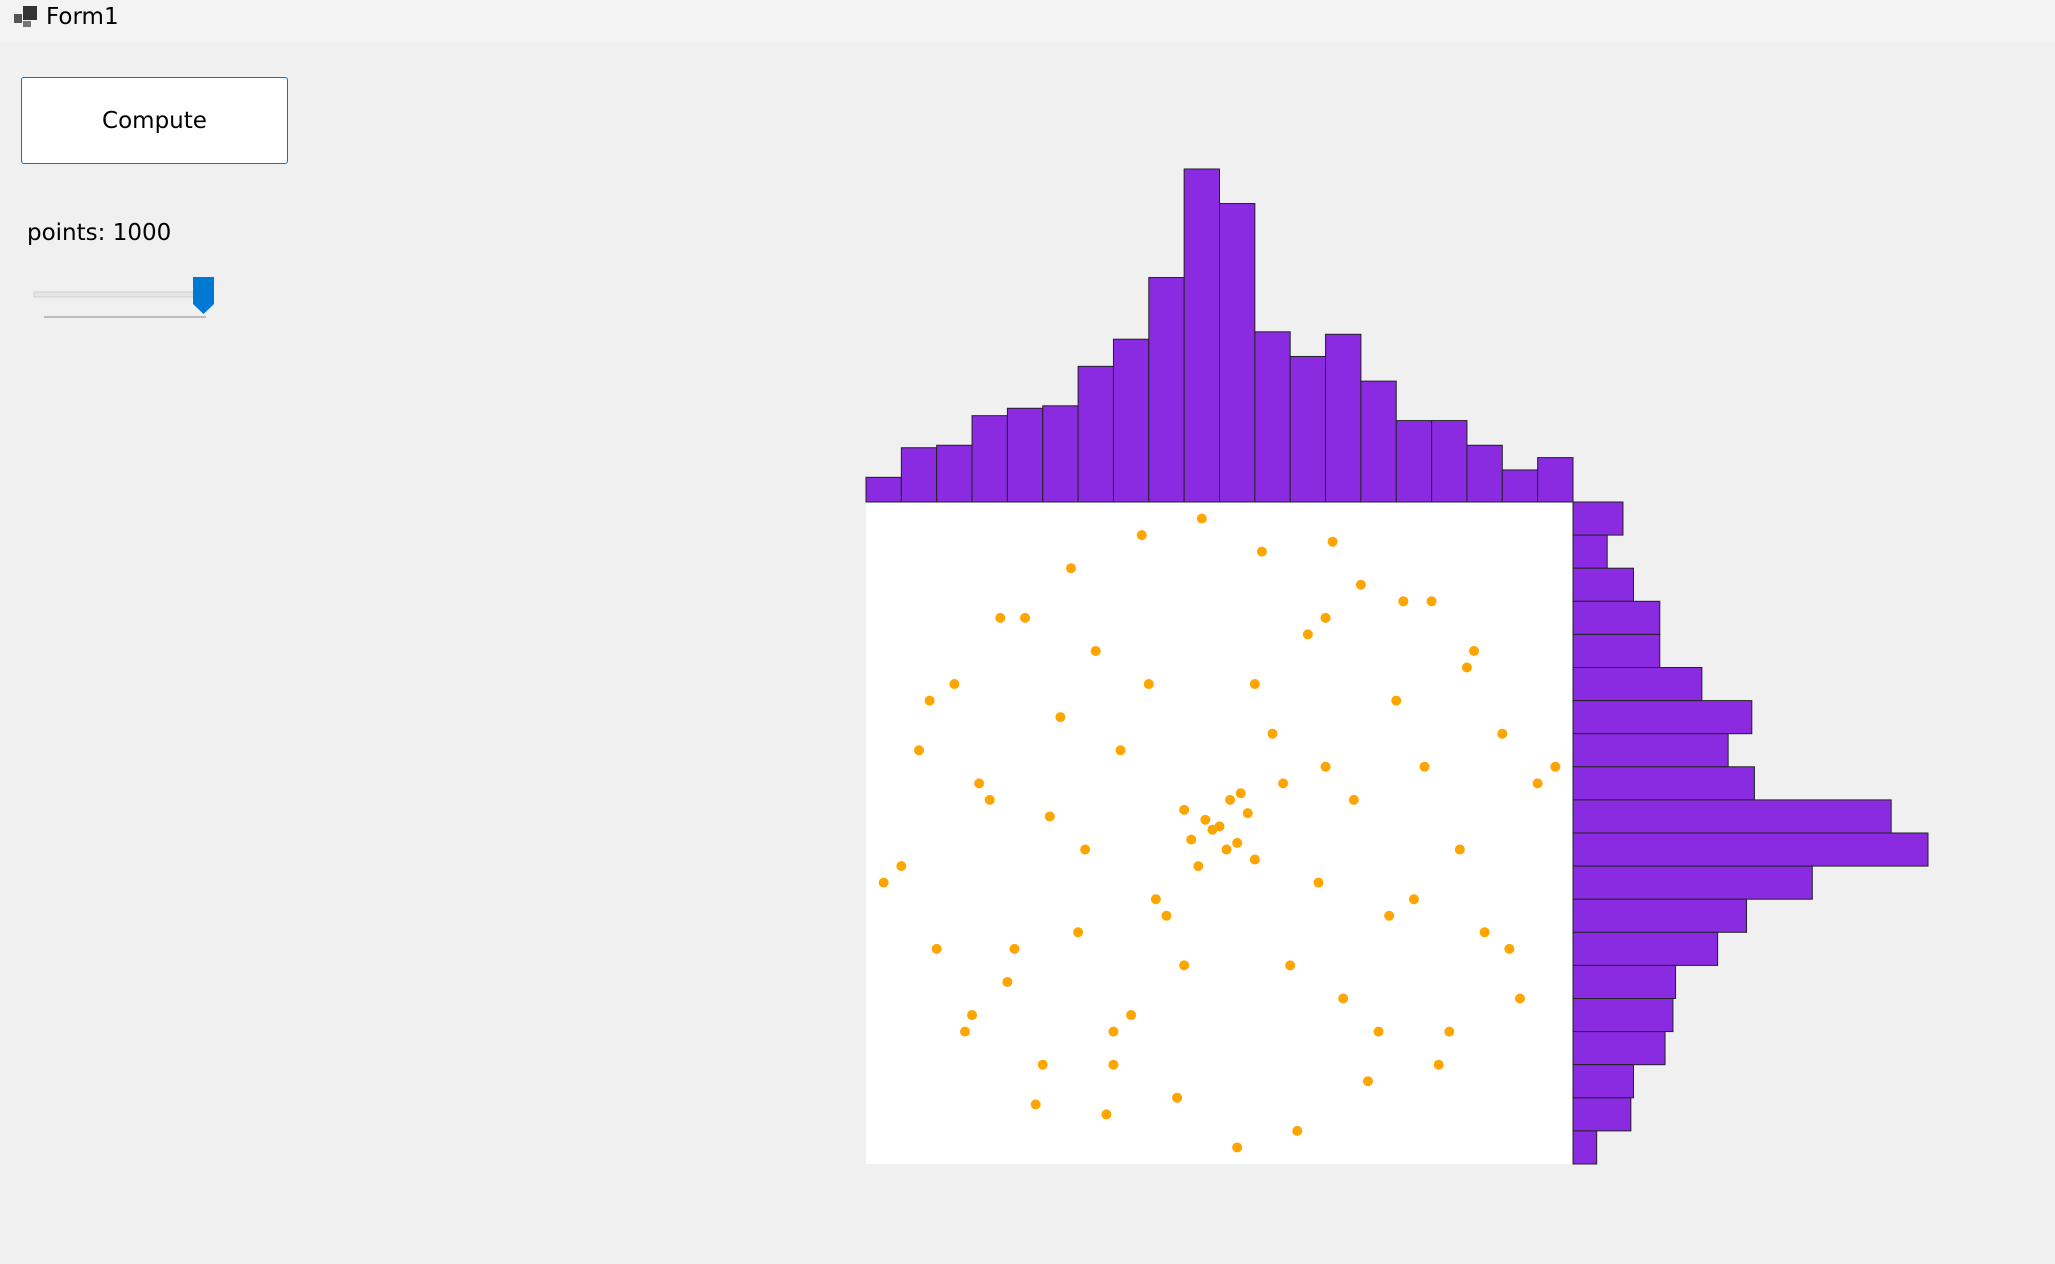  What do you see at coordinates (154, 120) in the screenshot?
I see `compute-button: Compute` at bounding box center [154, 120].